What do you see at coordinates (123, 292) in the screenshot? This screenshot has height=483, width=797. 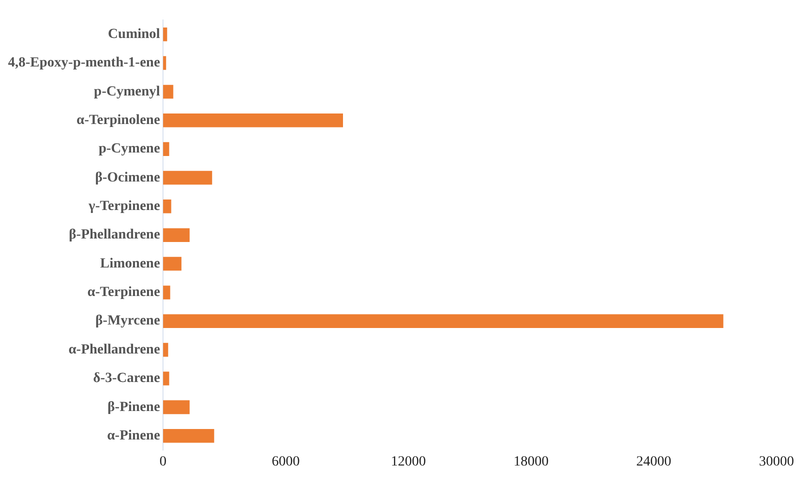 I see `y-tick-label: α-Terpinene` at bounding box center [123, 292].